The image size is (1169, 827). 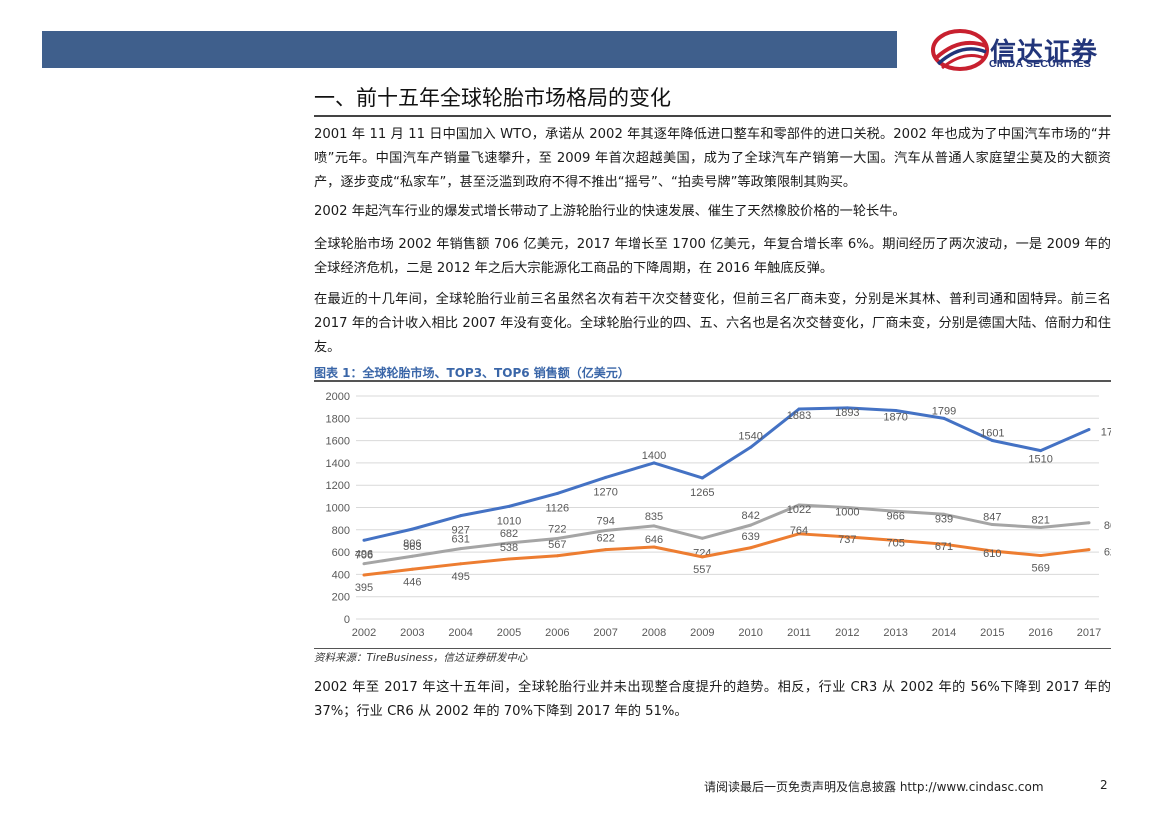 What do you see at coordinates (874, 787) in the screenshot?
I see `footer-disclaimer: 请阅读最后一页免责声明及信息披露 http://www.cindasc.com` at bounding box center [874, 787].